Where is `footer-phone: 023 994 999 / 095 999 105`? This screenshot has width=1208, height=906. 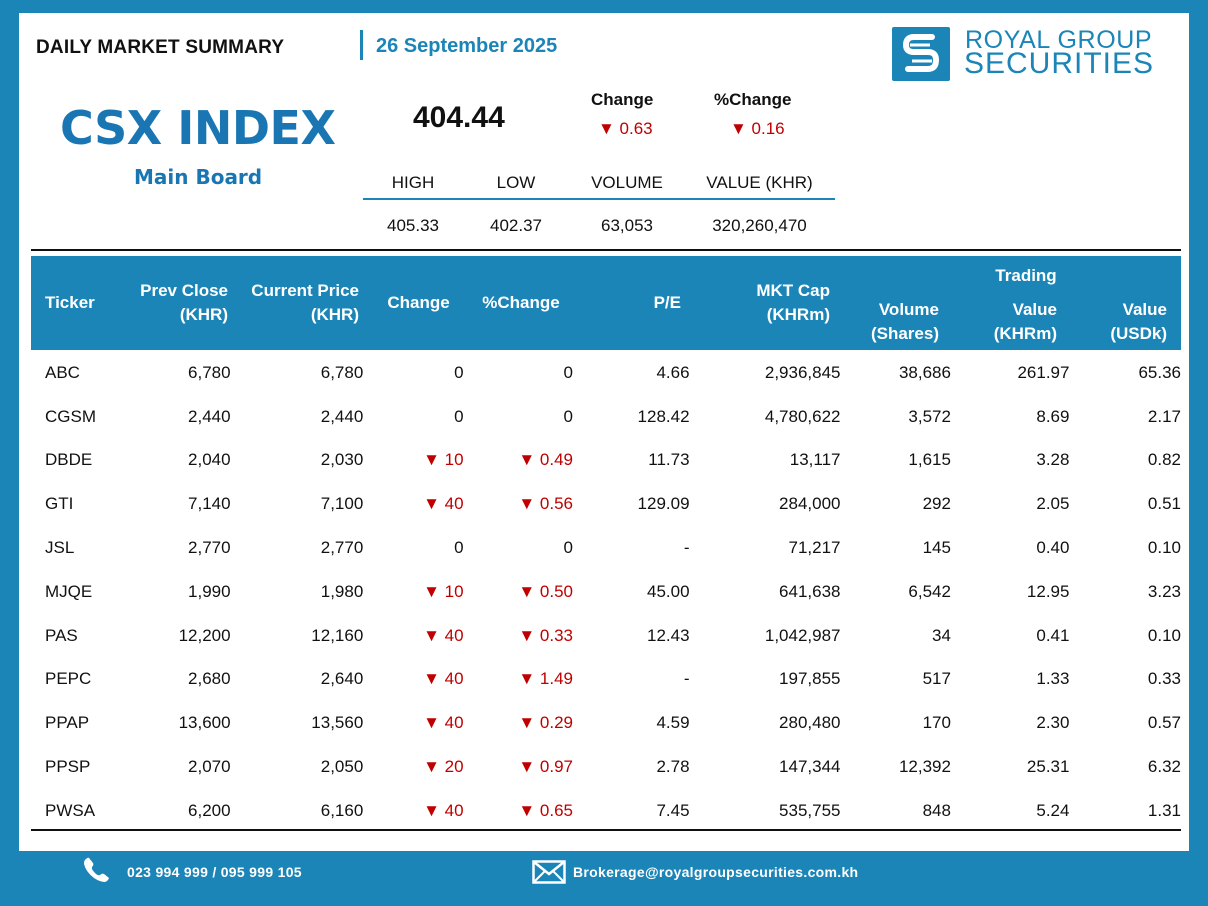 footer-phone: 023 994 999 / 095 999 105 is located at coordinates (214, 872).